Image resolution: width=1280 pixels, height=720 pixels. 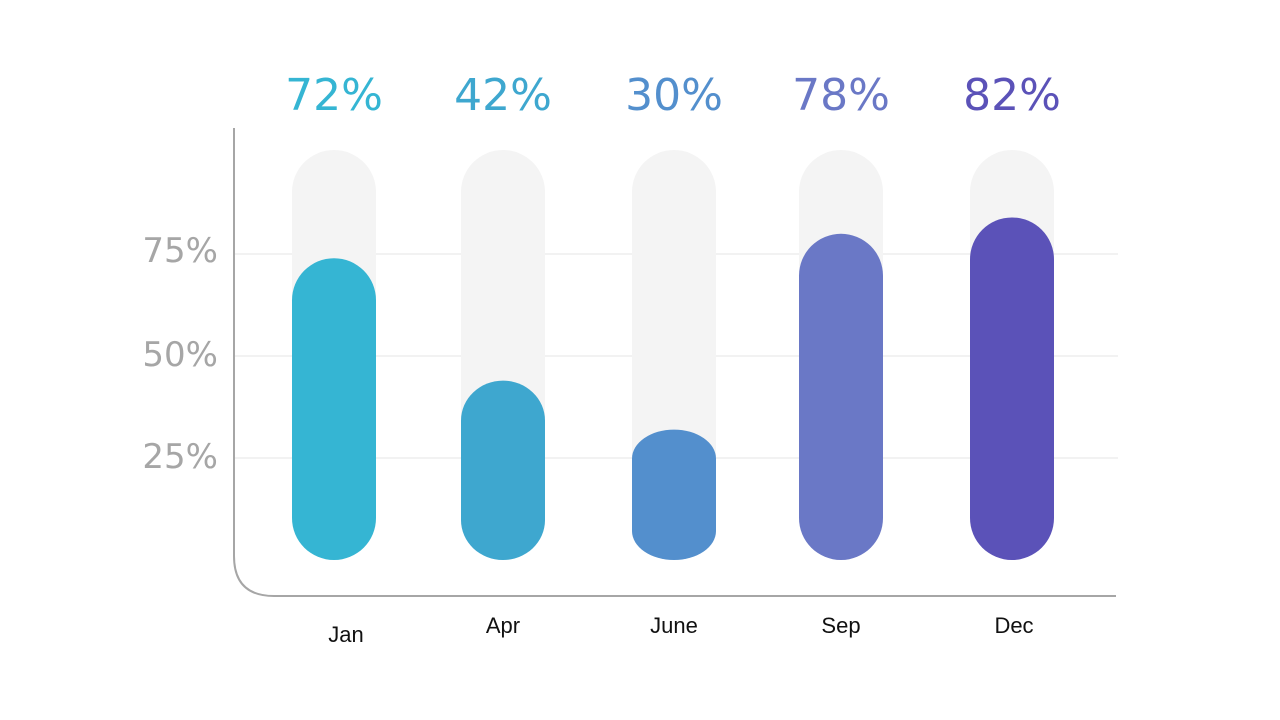 I want to click on value-label-jan: 72%, so click(x=334, y=95).